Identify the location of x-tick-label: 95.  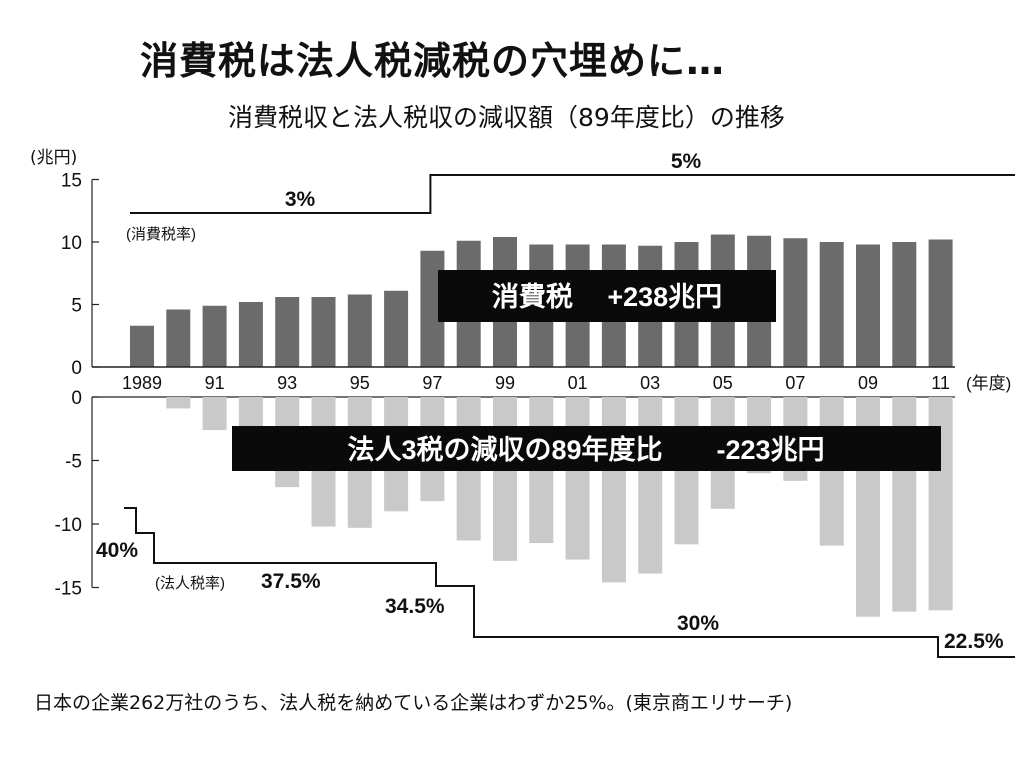
(360, 383).